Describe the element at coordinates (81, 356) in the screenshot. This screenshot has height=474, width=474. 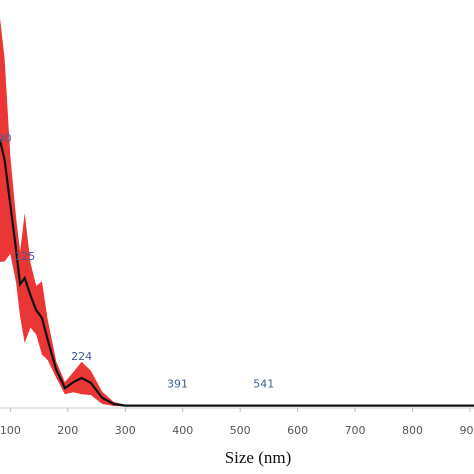
I see `peak-label: 224` at that location.